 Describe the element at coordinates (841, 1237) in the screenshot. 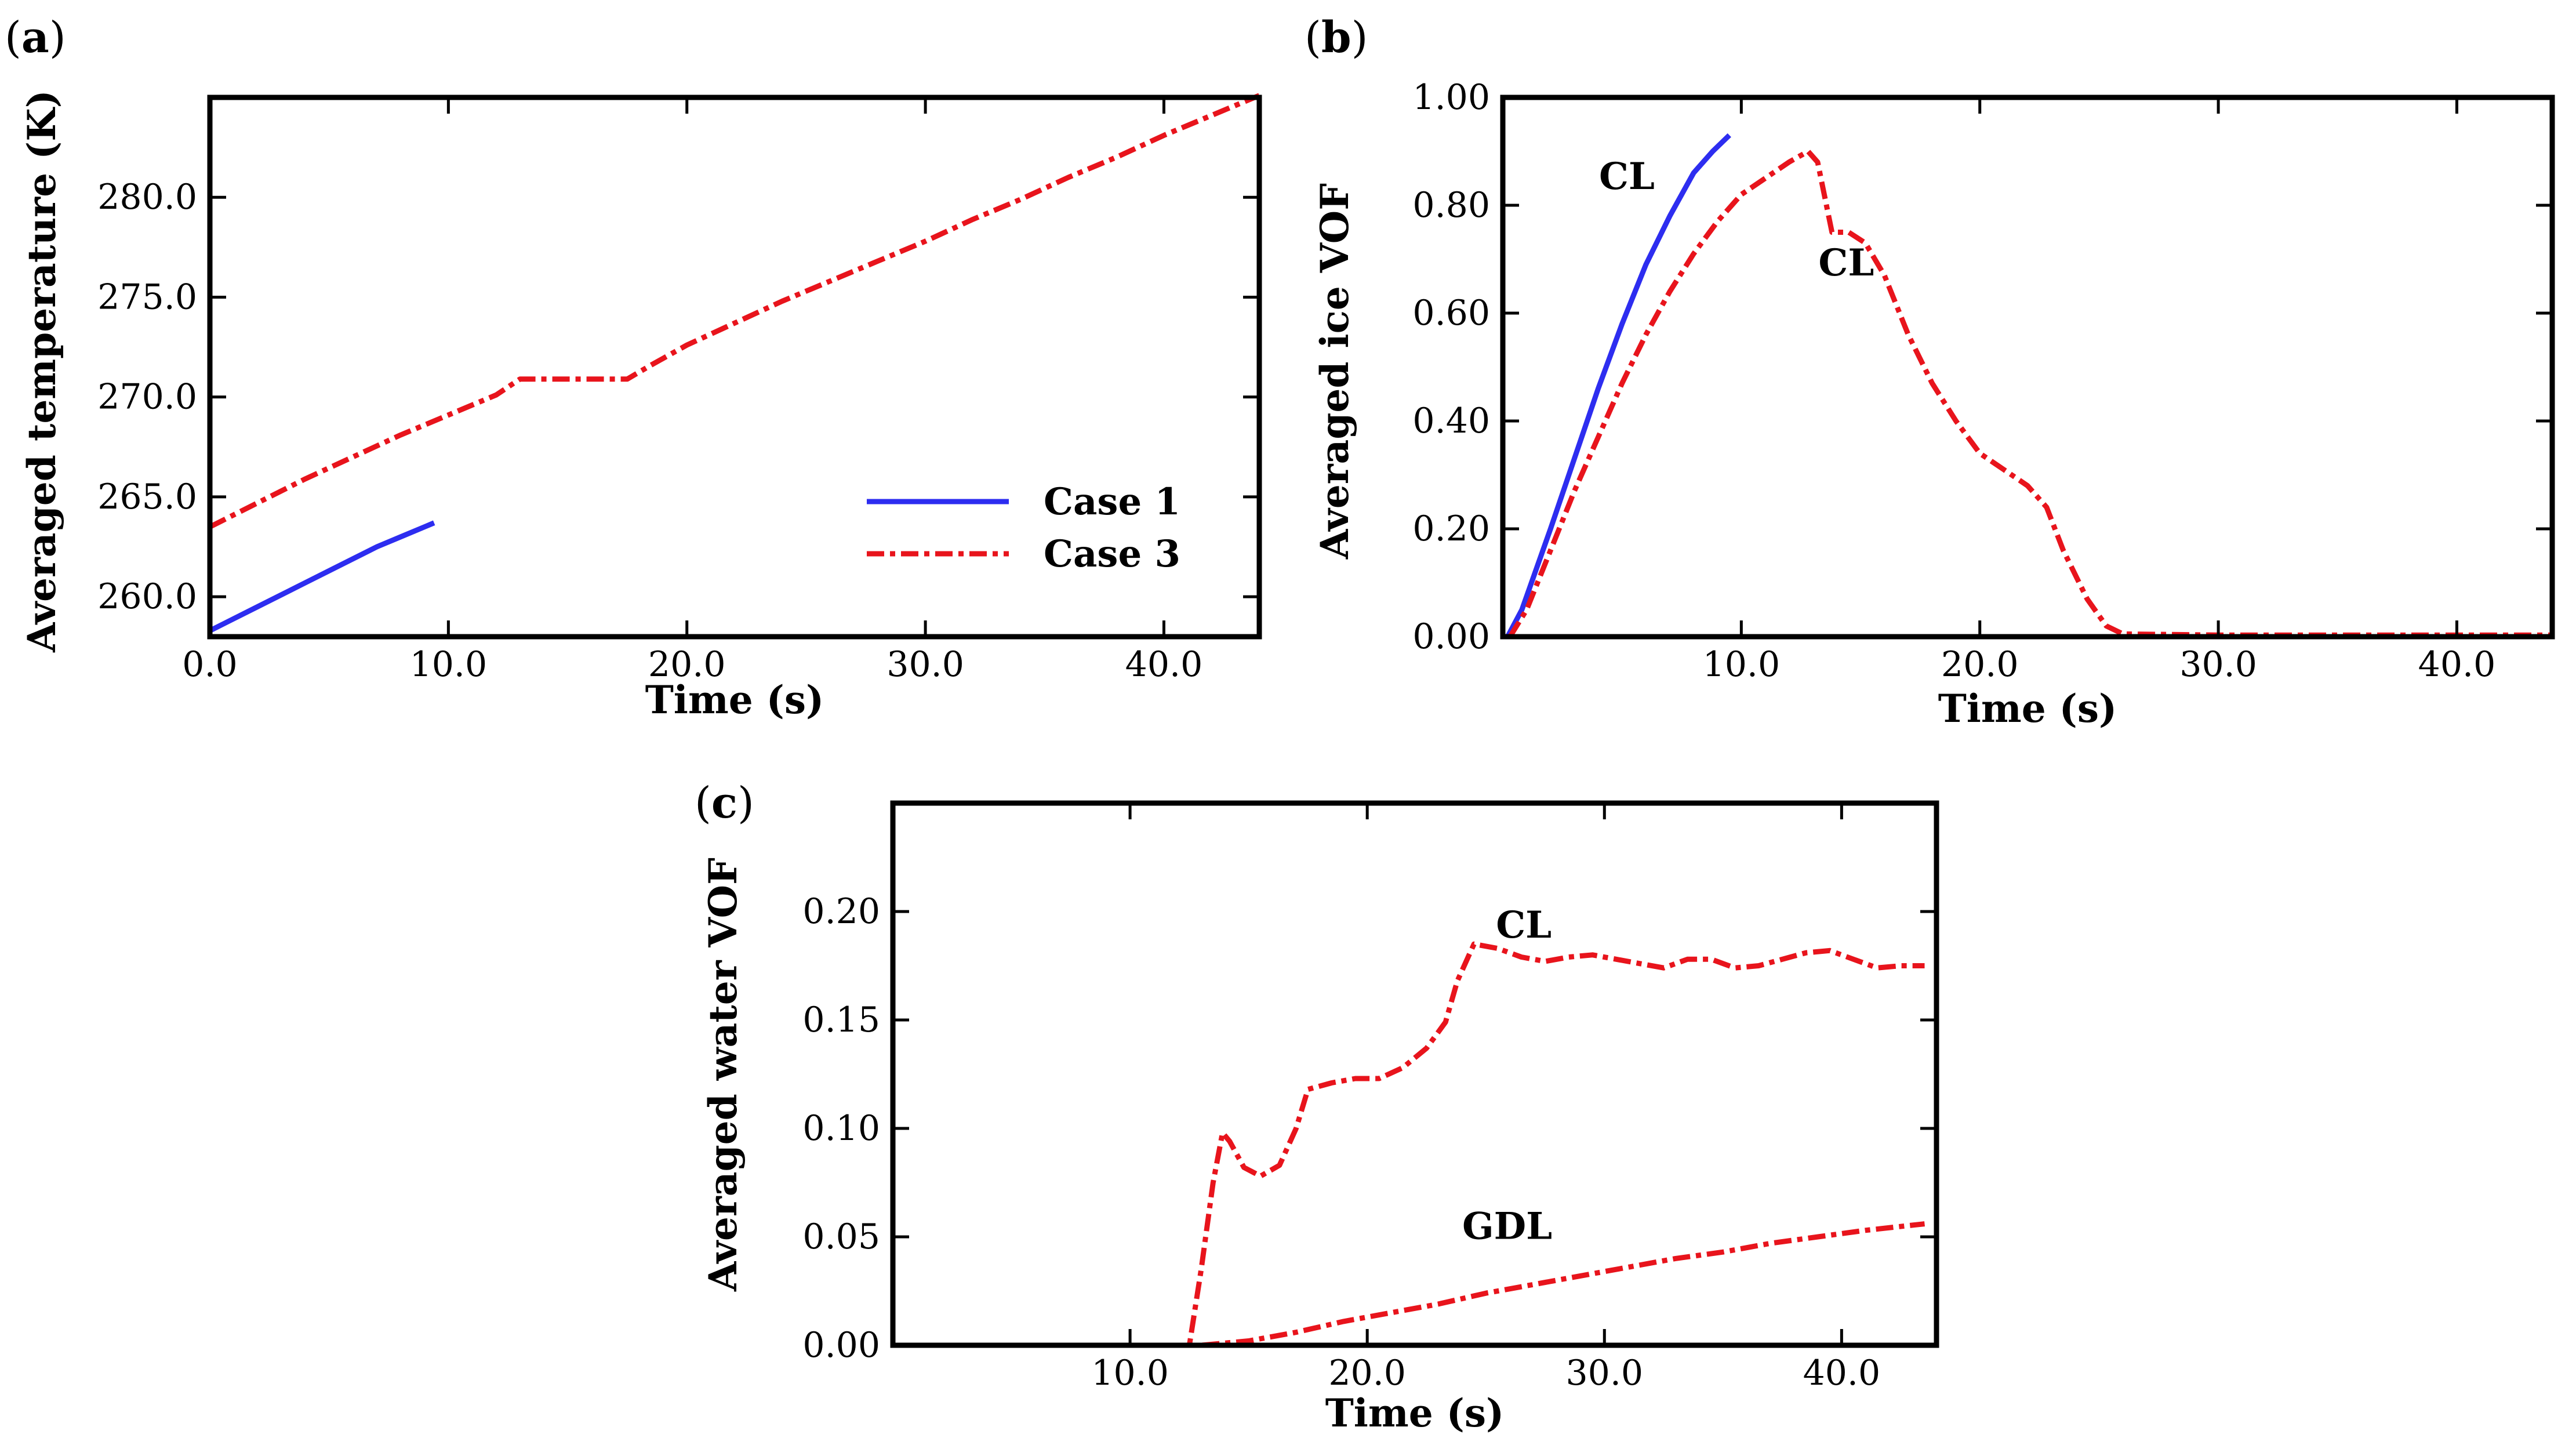

I see `y-tick-label: 0.05` at that location.